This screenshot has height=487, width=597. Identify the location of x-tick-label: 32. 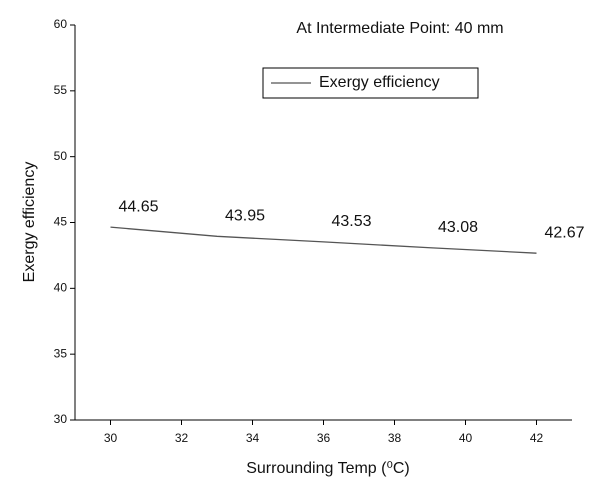
(182, 438).